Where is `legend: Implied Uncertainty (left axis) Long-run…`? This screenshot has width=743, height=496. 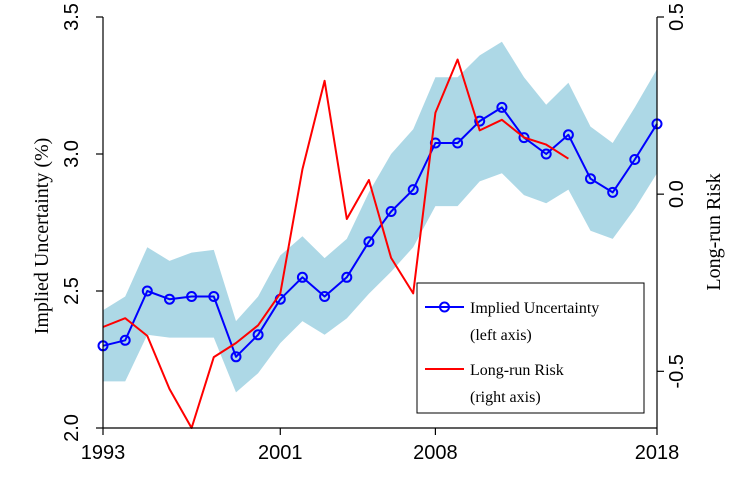
legend: Implied Uncertainty (left axis) Long-run… is located at coordinates (530, 348).